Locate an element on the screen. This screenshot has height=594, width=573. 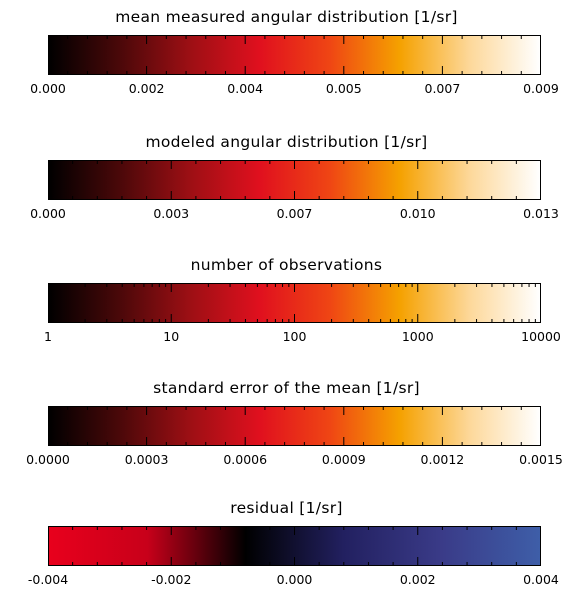
tick-label: 0.0003 is located at coordinates (146, 459).